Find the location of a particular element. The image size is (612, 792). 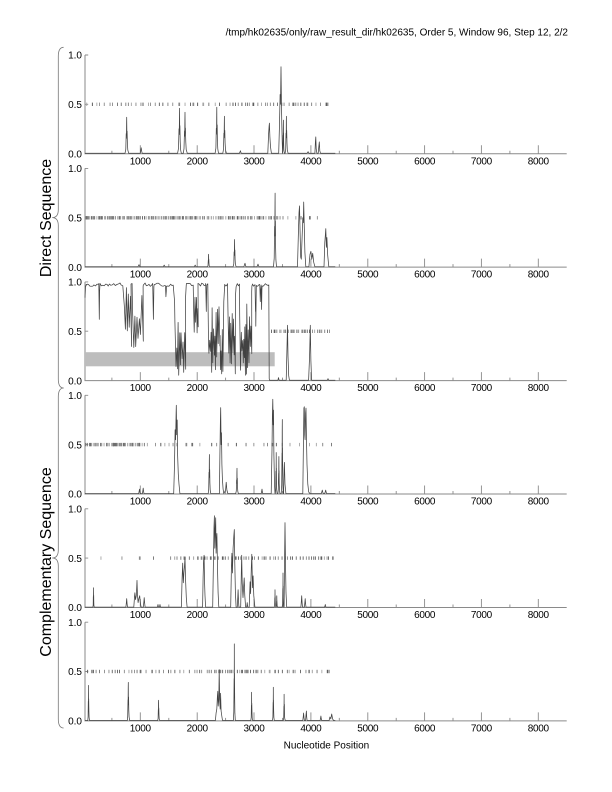

svg-text: Complementary Sequence is located at coordinates (46, 562).